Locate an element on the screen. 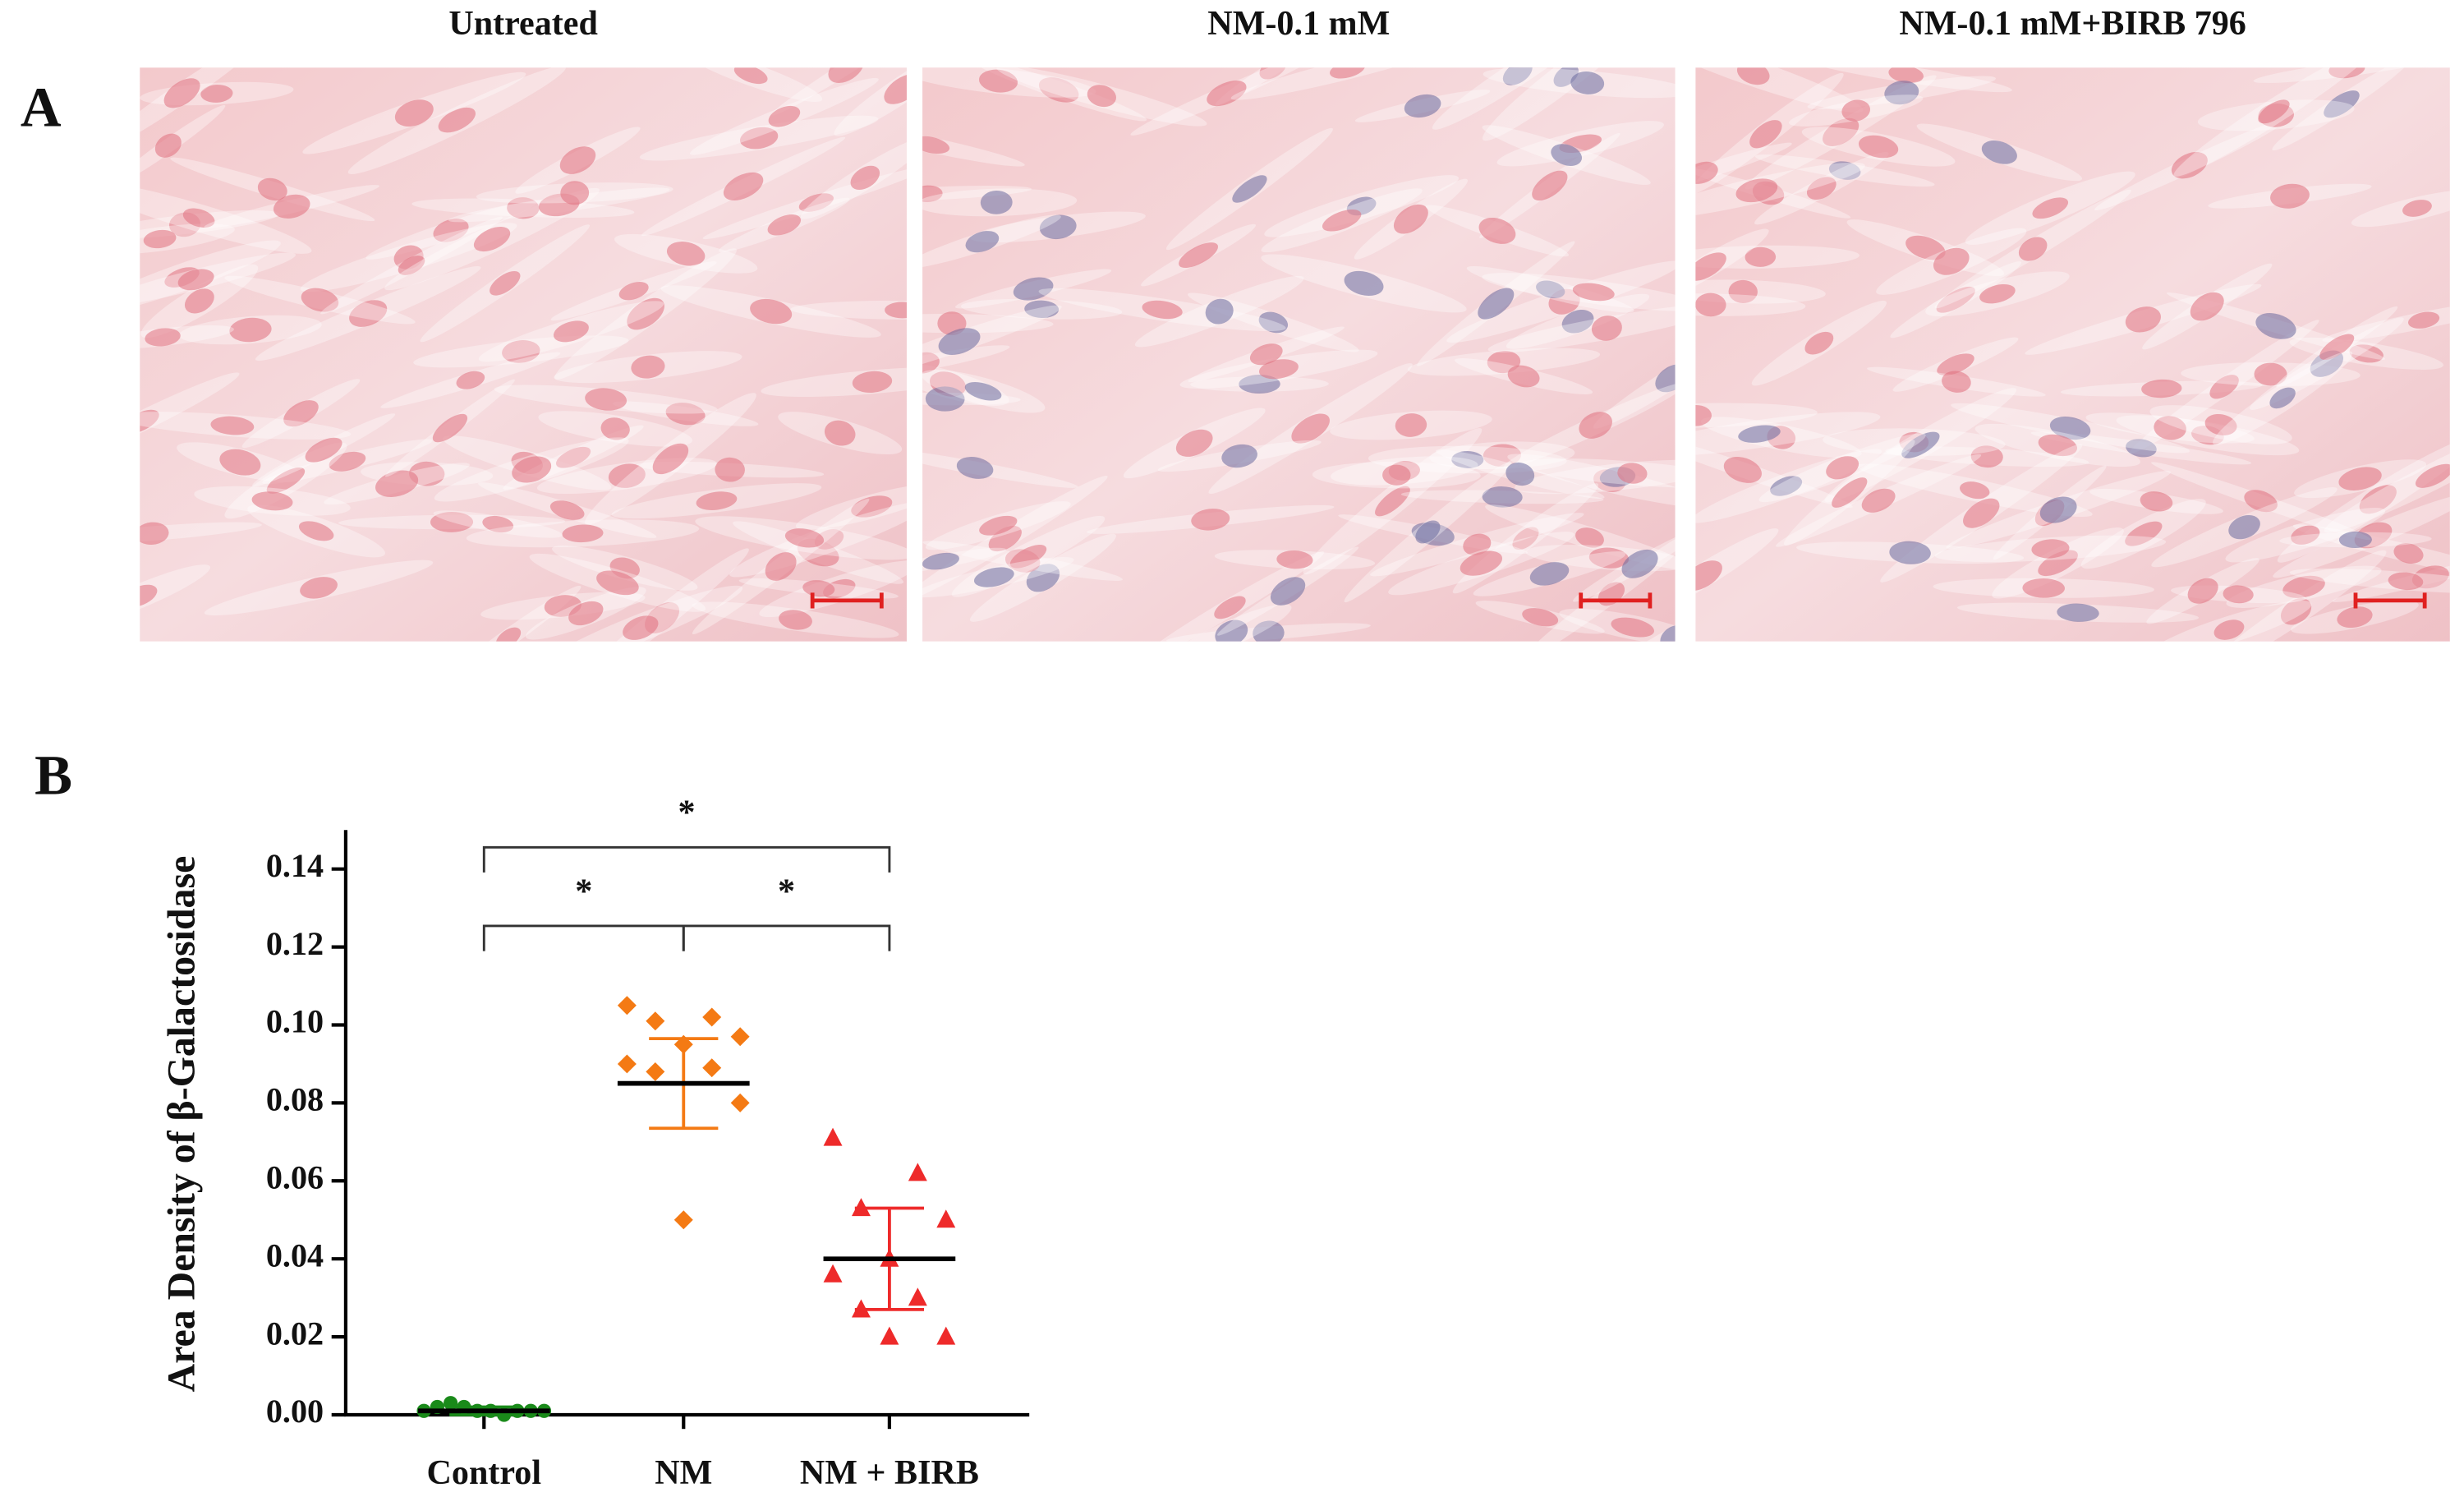  y-tick-label: 0.04 is located at coordinates (295, 1255).